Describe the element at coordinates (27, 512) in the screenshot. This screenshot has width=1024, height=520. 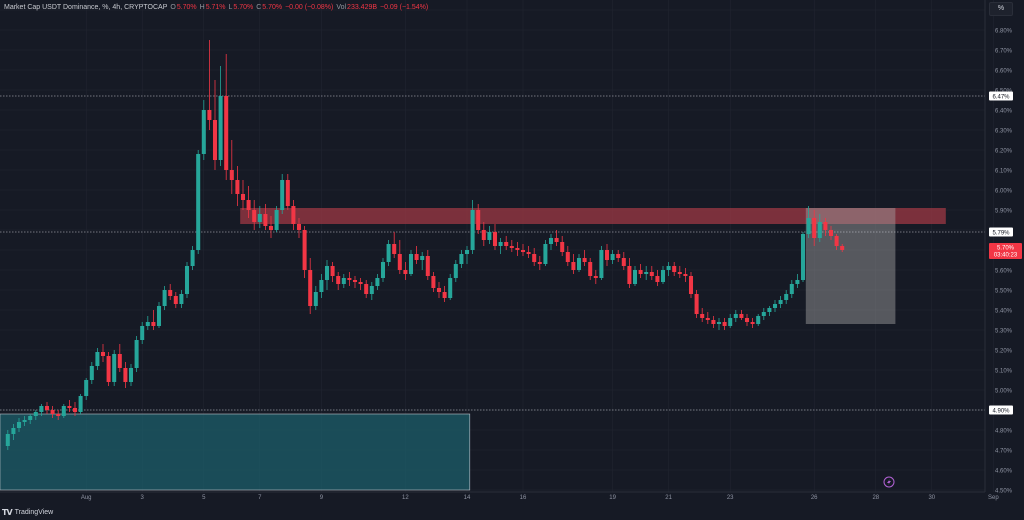
I see `footer-brand: TV TradingView` at that location.